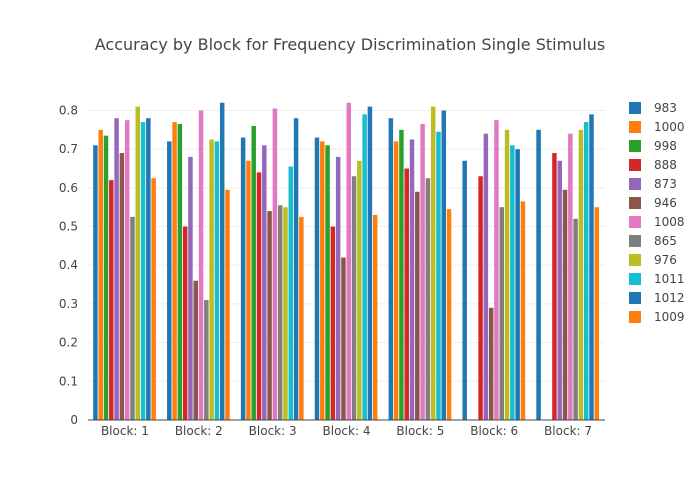 The width and height of the screenshot is (700, 500). I want to click on x-tick-label: Block: 6, so click(494, 431).